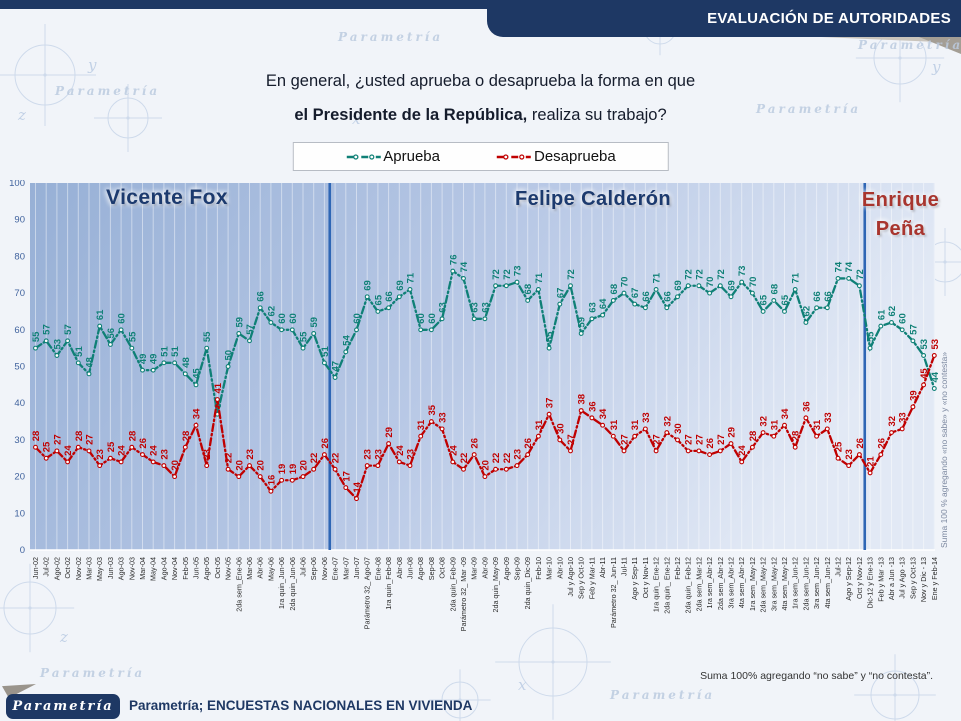 This screenshot has height=721, width=961. Describe the element at coordinates (871, 461) in the screenshot. I see `svg-text: 21` at that location.